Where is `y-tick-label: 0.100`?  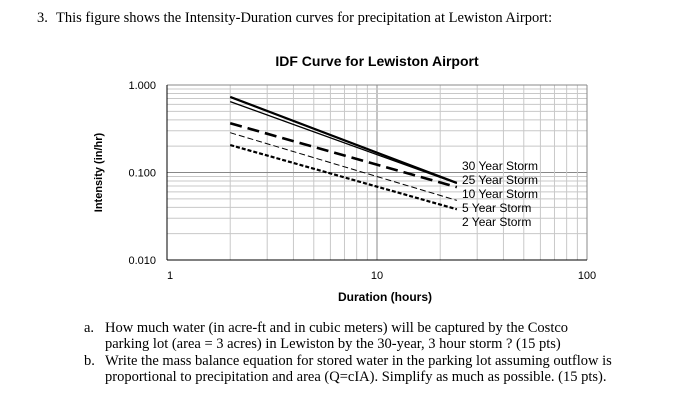 y-tick-label: 0.100 is located at coordinates (142, 174).